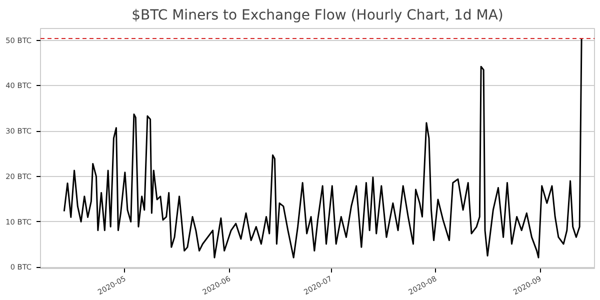  What do you see at coordinates (318, 16) in the screenshot?
I see `chart-title: $BTC Miners to Exchange Flow (Hourly Chart, 1d MA)` at bounding box center [318, 16].